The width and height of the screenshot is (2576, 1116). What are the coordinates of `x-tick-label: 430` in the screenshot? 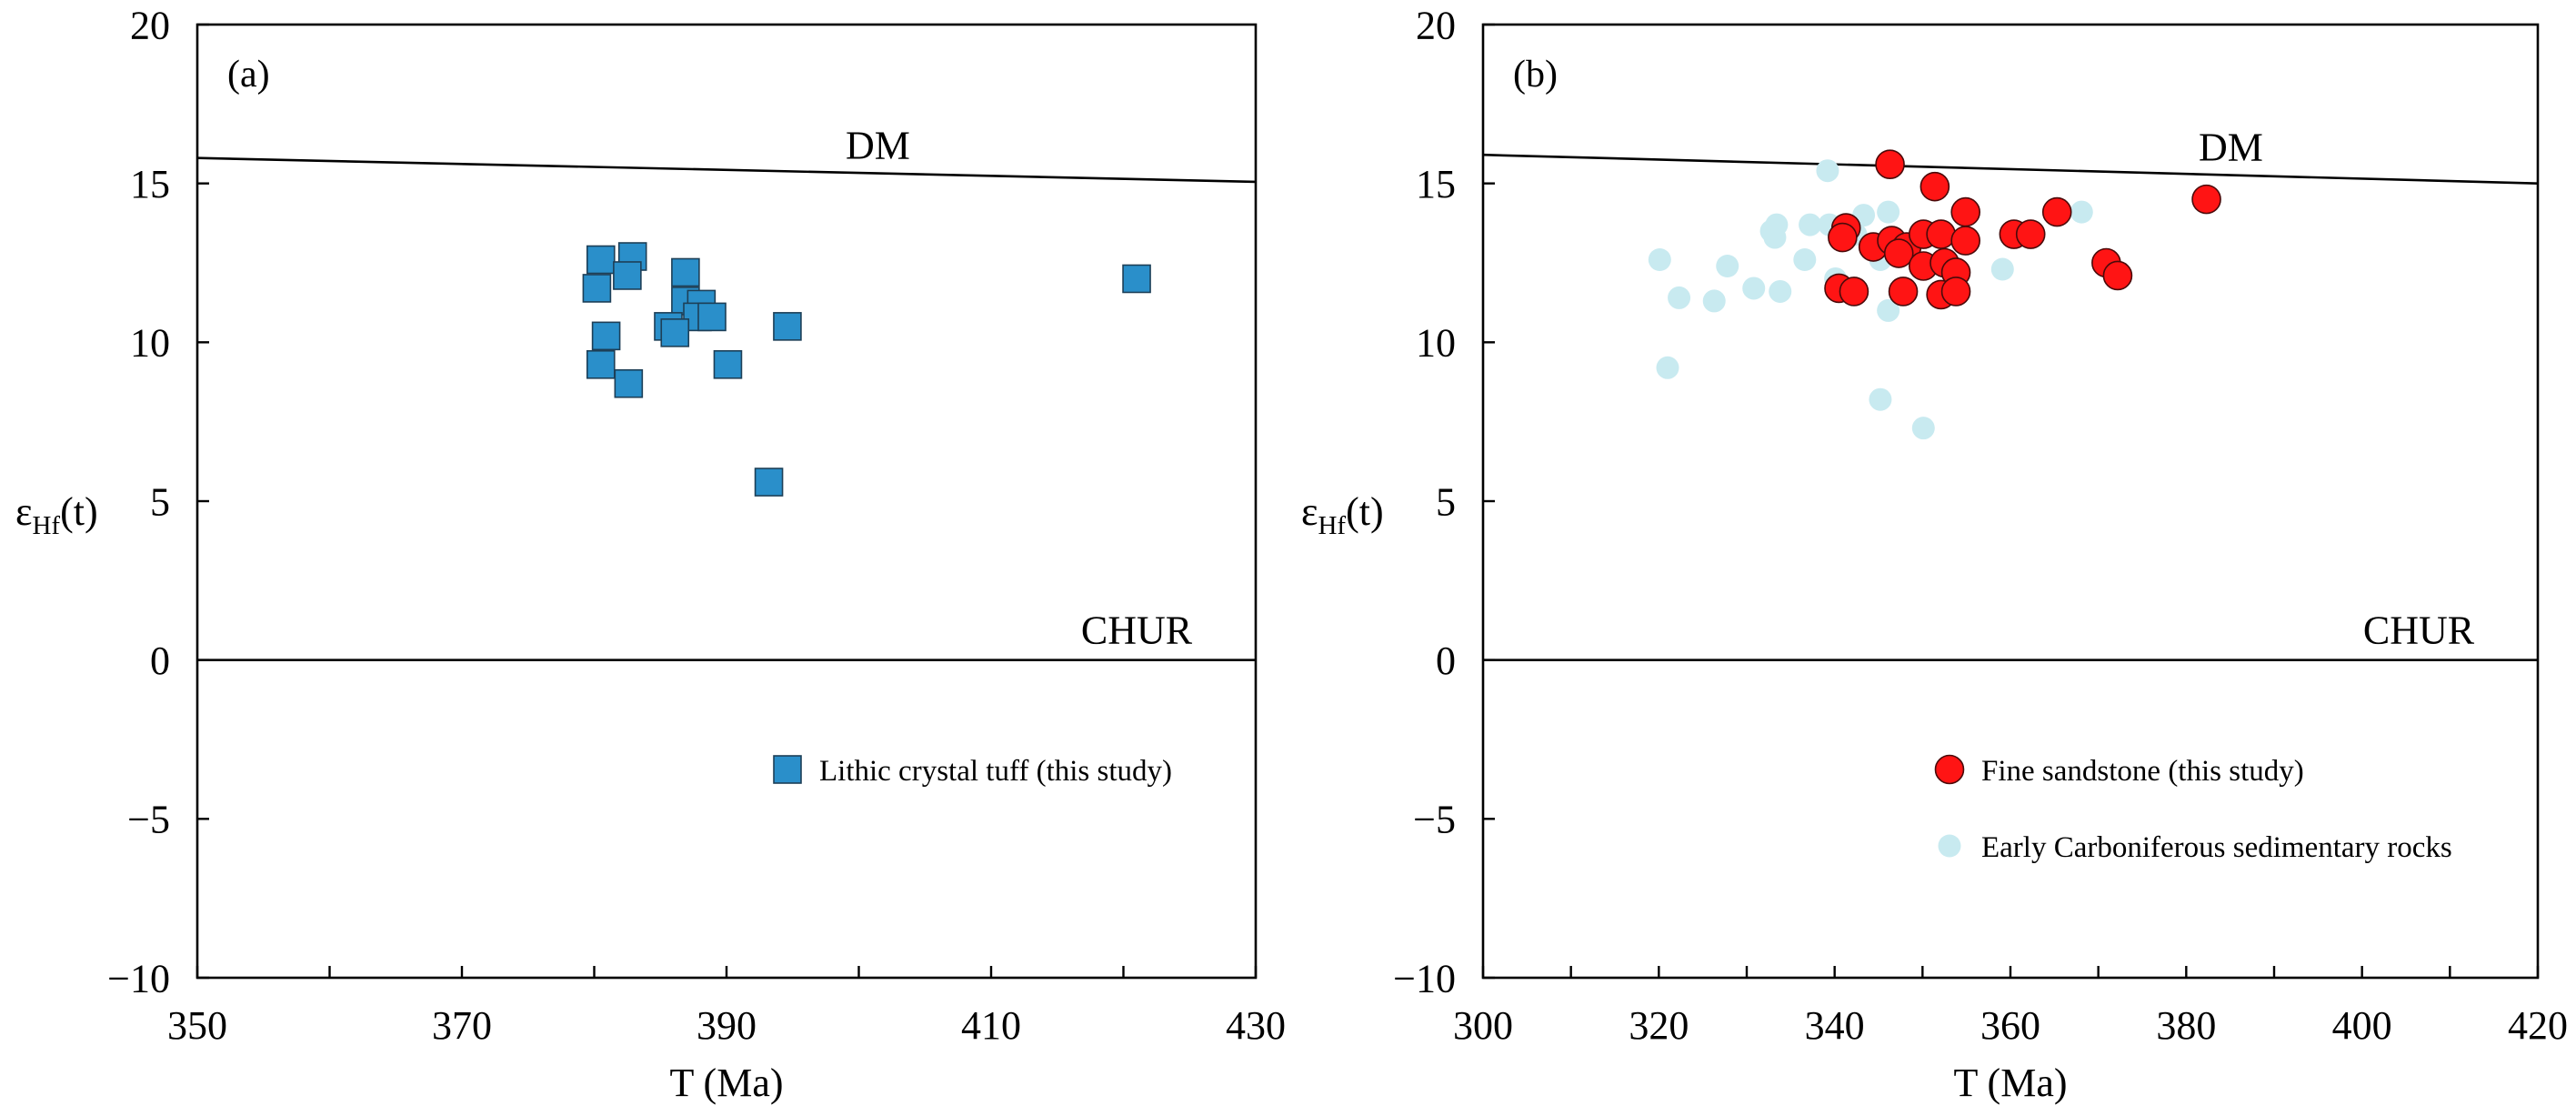 It's located at (1256, 1025).